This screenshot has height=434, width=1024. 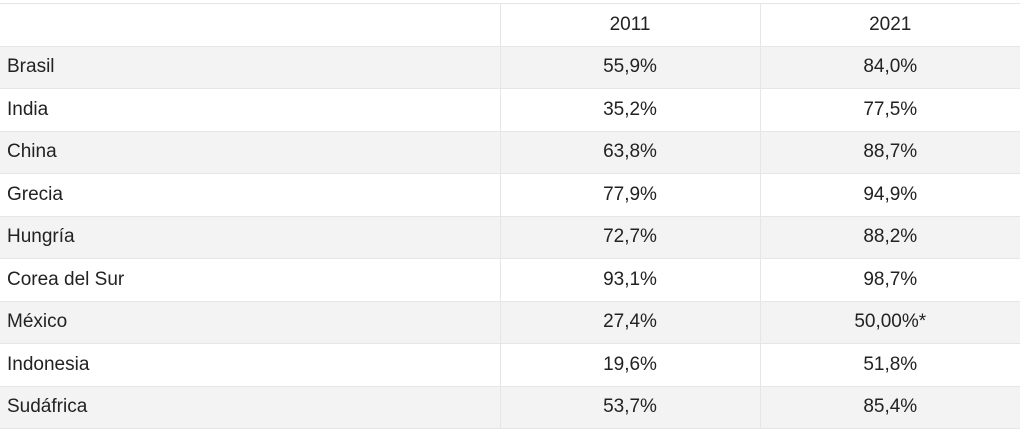 What do you see at coordinates (250, 322) in the screenshot?
I see `country-cell: México` at bounding box center [250, 322].